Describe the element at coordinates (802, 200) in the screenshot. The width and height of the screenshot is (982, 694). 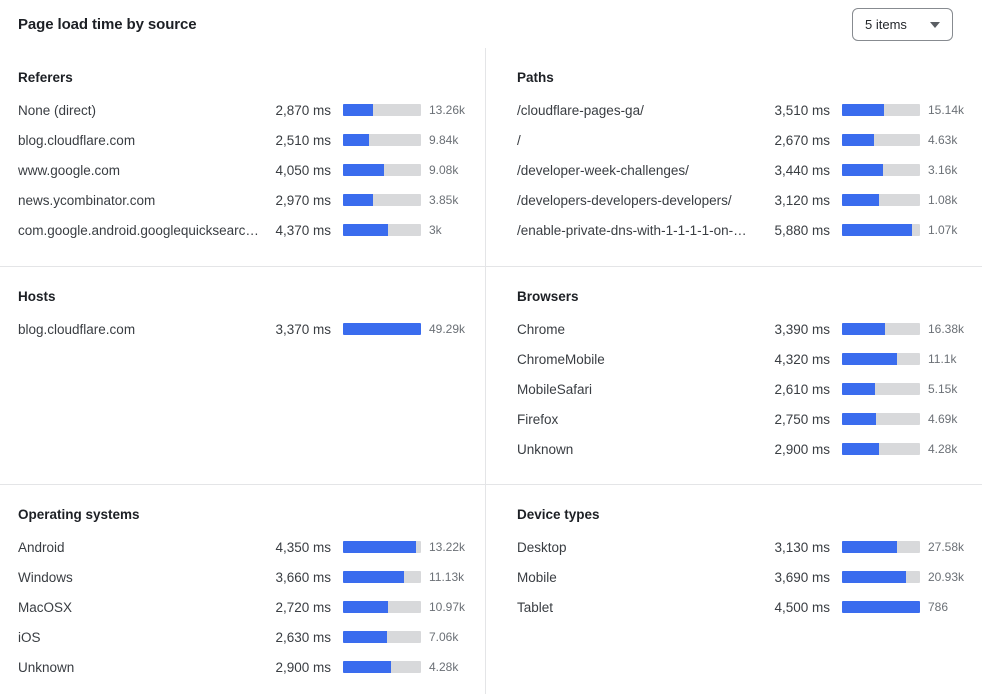
I see `metric-load-time: 3,120 ms` at that location.